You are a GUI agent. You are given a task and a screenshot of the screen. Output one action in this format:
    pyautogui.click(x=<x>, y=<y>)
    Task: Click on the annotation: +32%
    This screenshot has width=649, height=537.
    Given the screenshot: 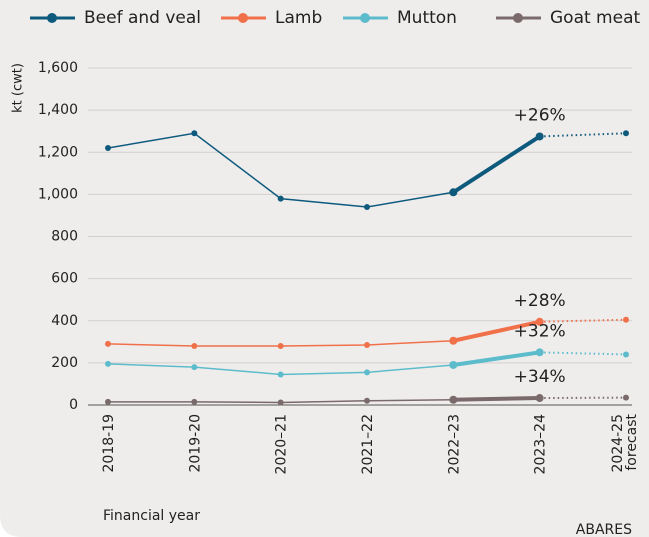 What is the action you would take?
    pyautogui.click(x=540, y=331)
    